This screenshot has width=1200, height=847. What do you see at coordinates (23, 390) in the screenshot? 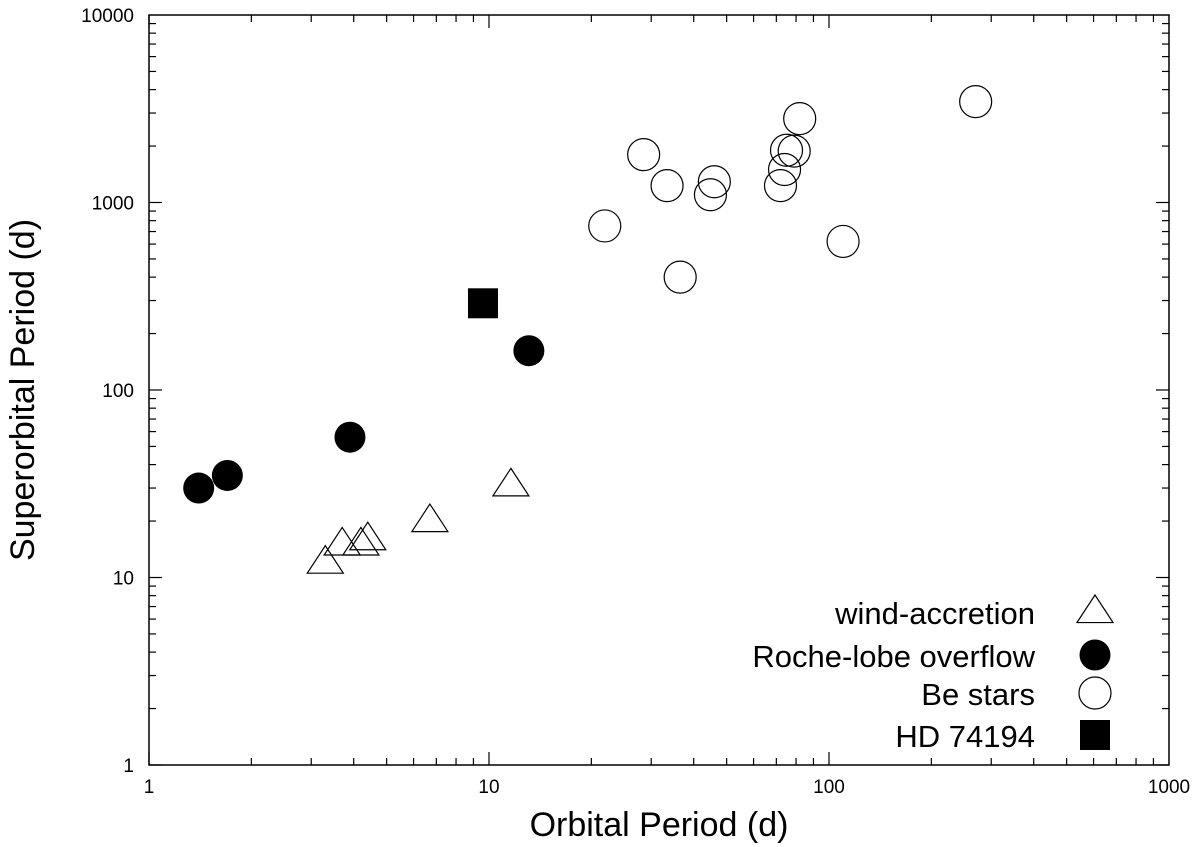
I see `y-axis-label: Superorbital Period (d)` at bounding box center [23, 390].